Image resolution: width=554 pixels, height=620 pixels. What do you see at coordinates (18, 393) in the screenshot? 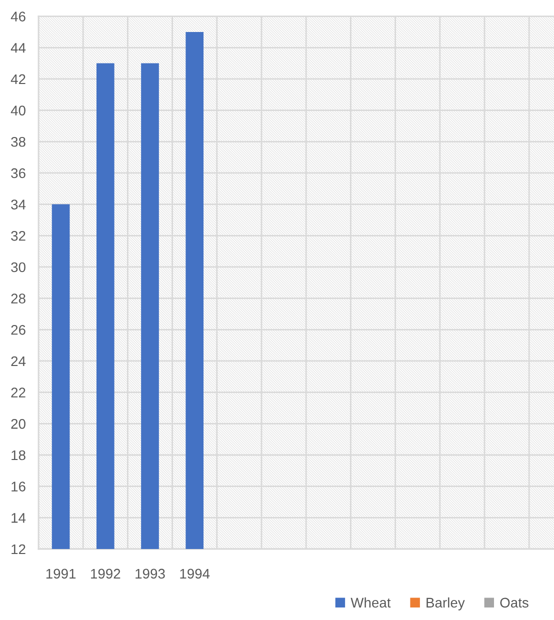
I see `y-tick-label: 22` at bounding box center [18, 393].